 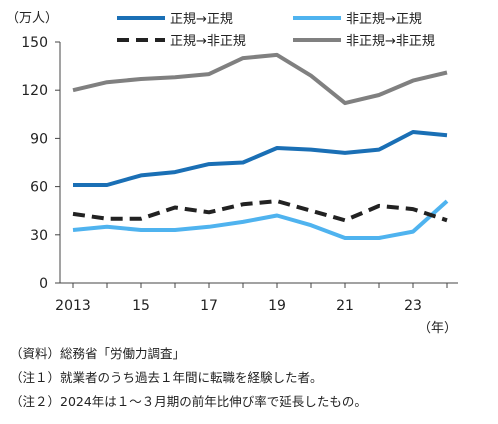 I want to click on y-unit-label: （万人）, so click(x=32, y=18).